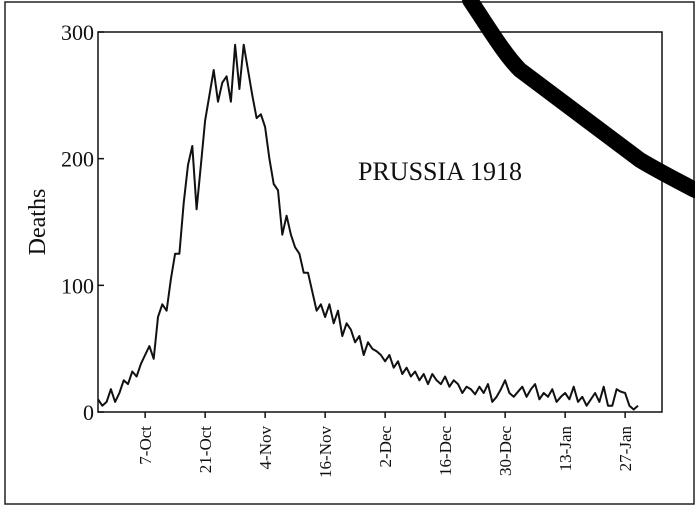 This screenshot has height=506, width=695. I want to click on x-tick-label: 7-Oct, so click(145, 445).